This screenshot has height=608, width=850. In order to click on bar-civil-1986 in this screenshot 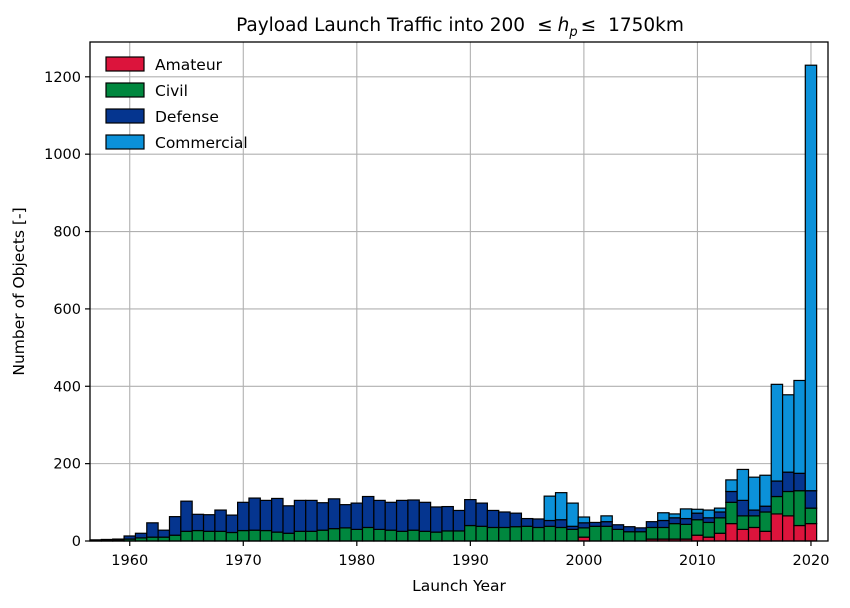, I will do `click(425, 536)`.